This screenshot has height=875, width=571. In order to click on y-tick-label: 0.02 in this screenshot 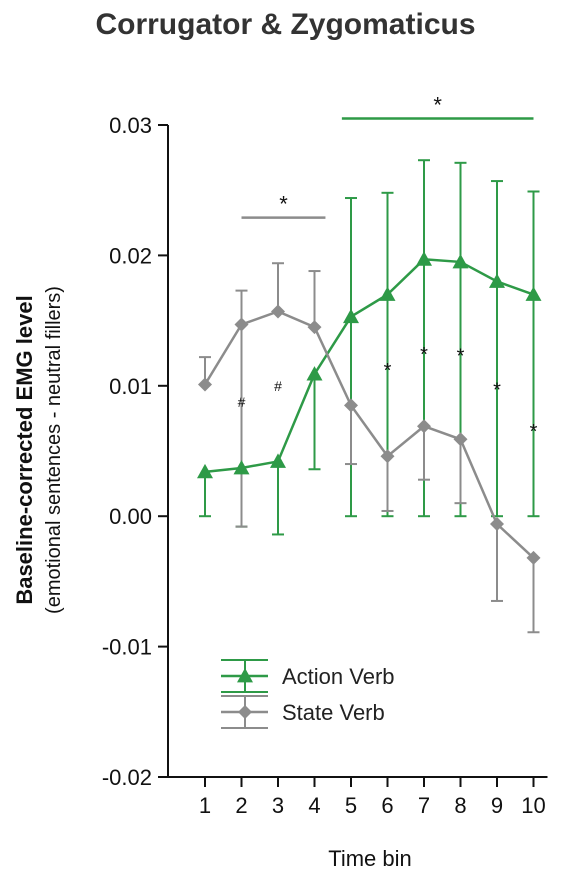, I will do `click(130, 255)`.